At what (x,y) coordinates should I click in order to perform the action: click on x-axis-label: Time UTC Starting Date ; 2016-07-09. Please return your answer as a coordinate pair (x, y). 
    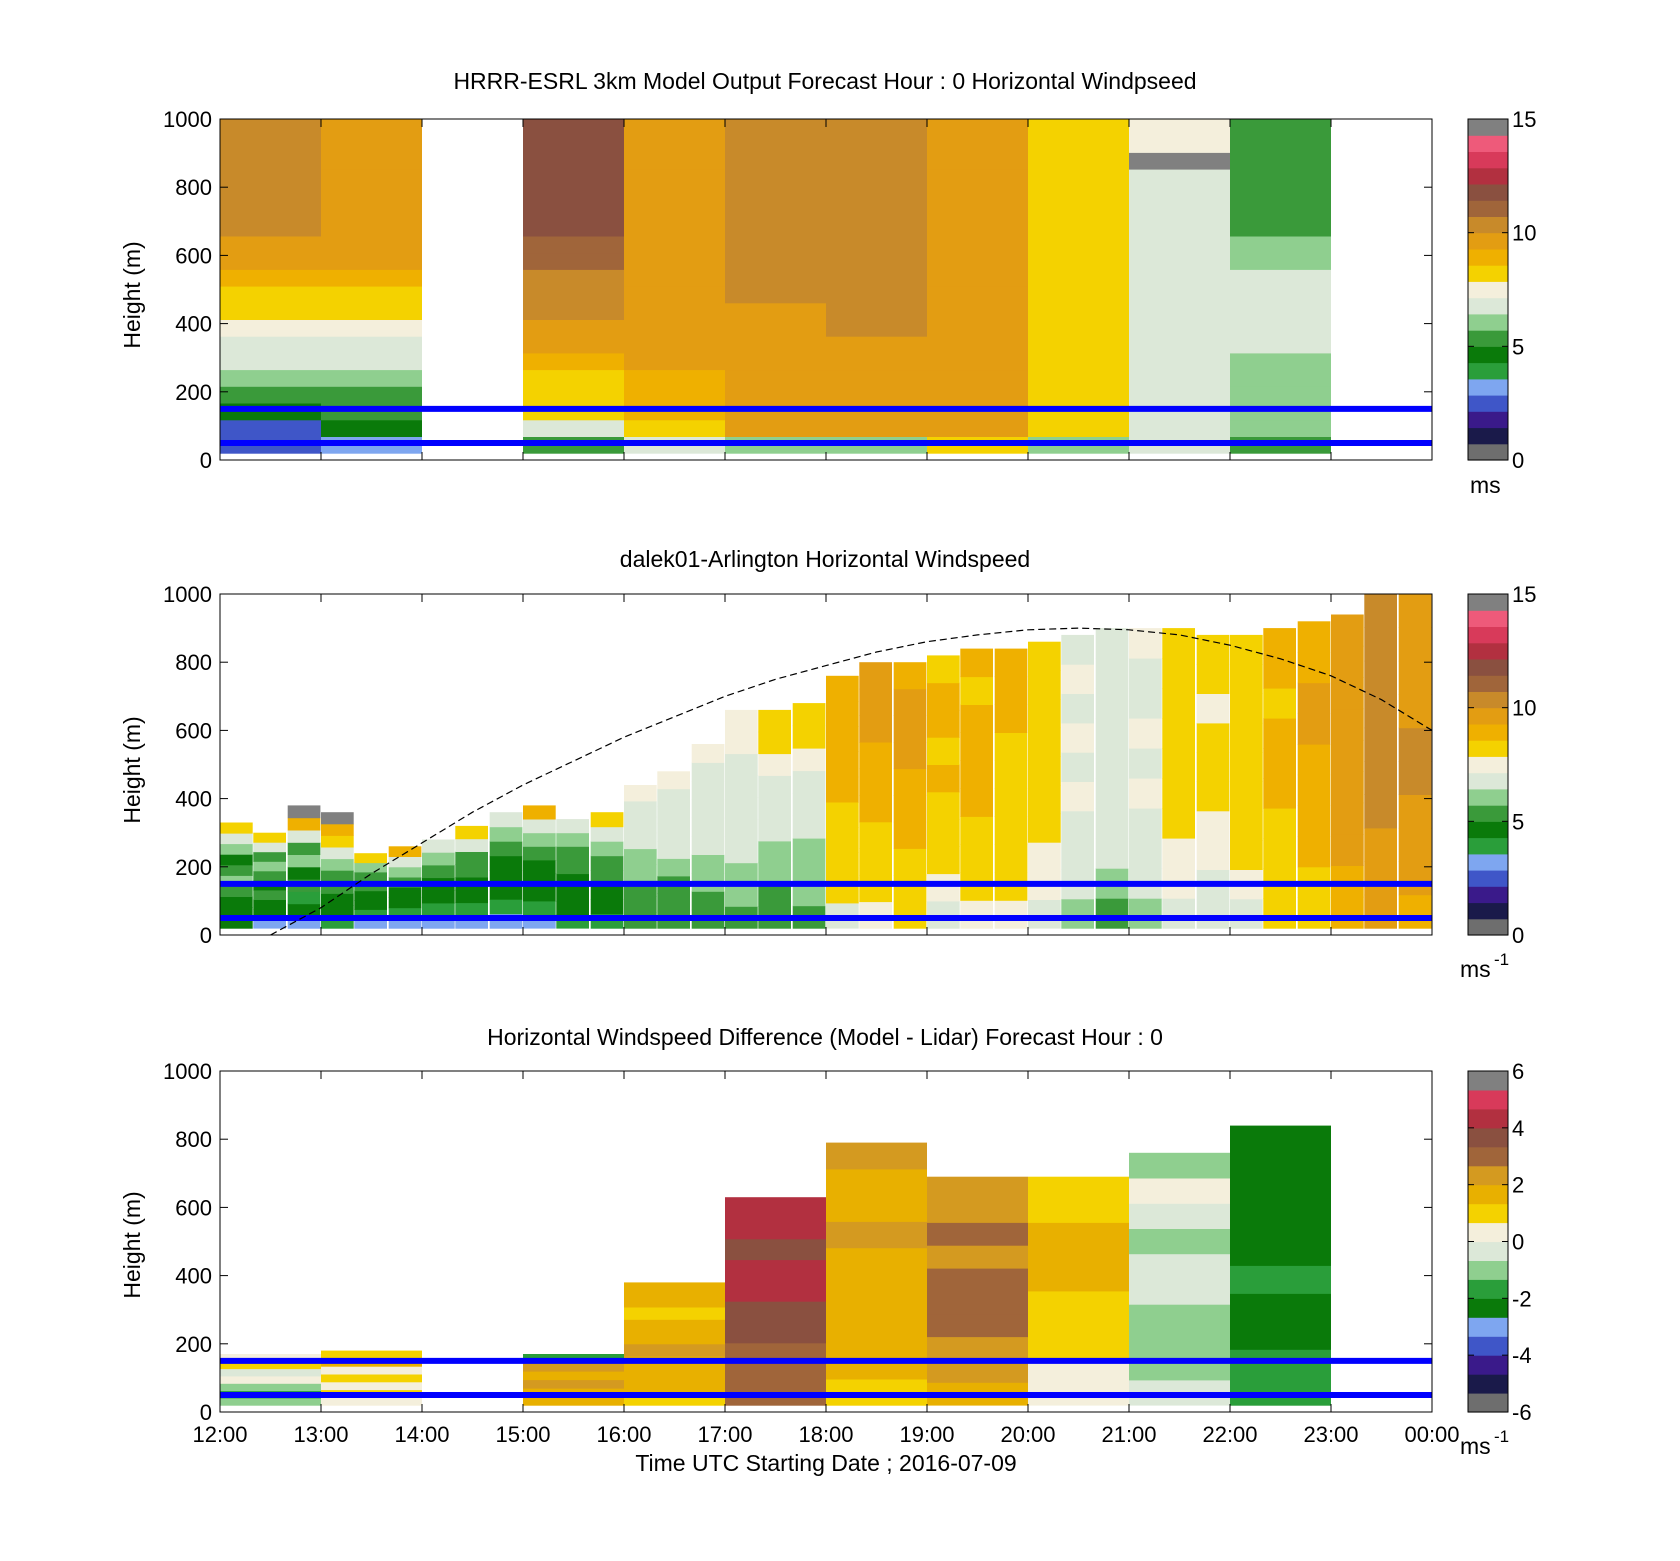
    Looking at the image, I should click on (825, 1463).